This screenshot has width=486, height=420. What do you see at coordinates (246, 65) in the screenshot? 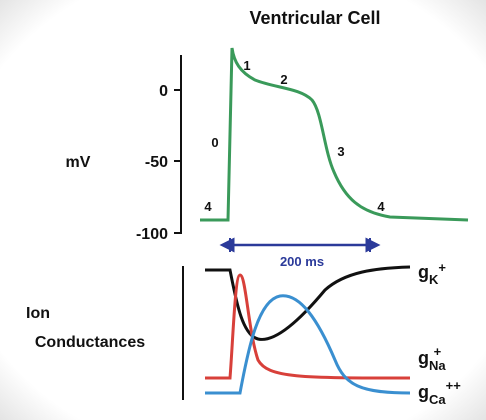
I see `phase-label: 1` at bounding box center [246, 65].